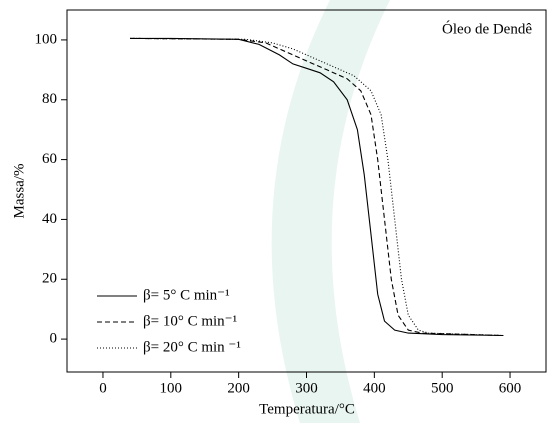  Describe the element at coordinates (171, 388) in the screenshot. I see `x-tick-label: 100` at that location.